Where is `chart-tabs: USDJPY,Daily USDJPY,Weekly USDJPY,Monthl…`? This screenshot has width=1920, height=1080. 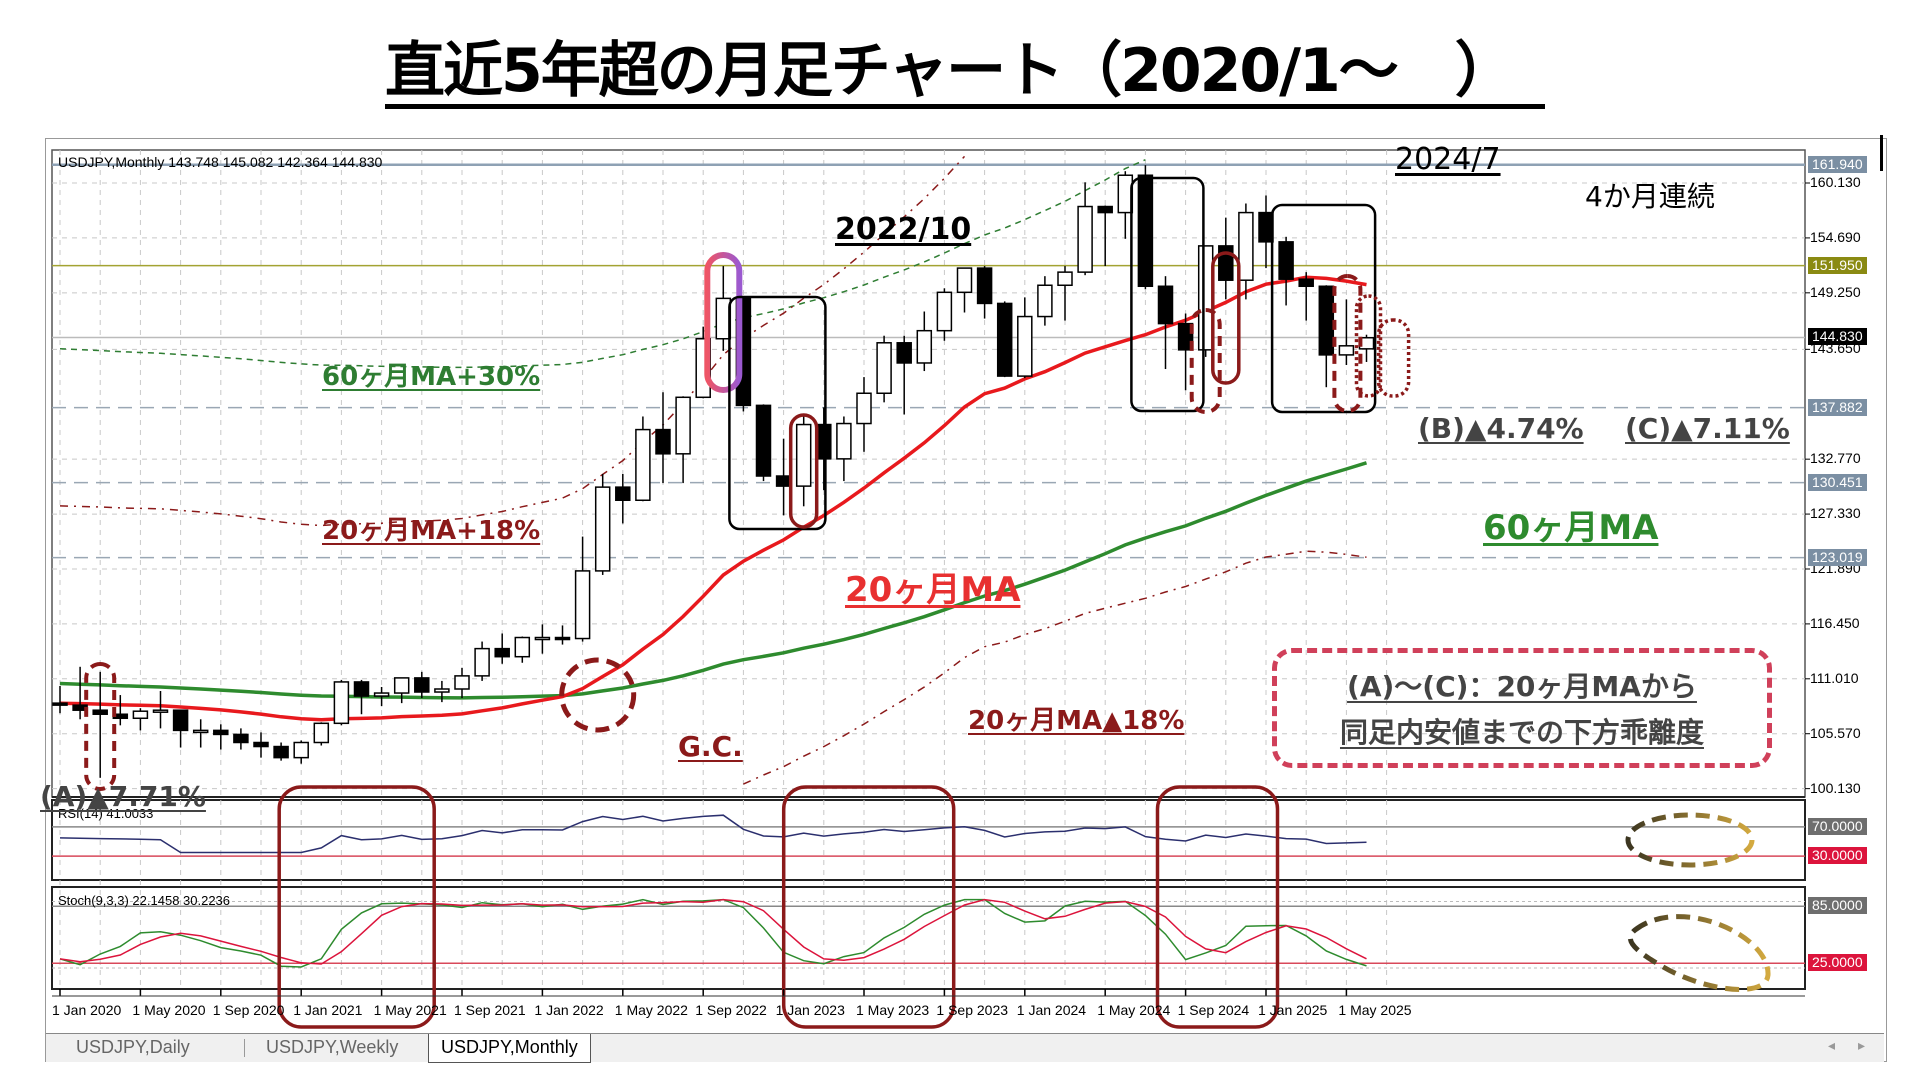 chart-tabs: USDJPY,Daily USDJPY,Weekly USDJPY,Monthl… is located at coordinates (965, 1048).